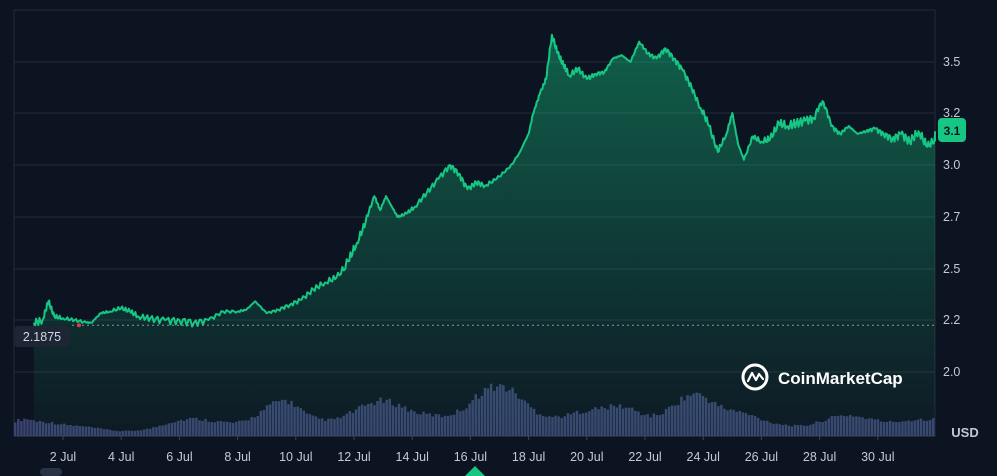 The image size is (997, 476). I want to click on x-tick-label: 14 Jul, so click(412, 457).